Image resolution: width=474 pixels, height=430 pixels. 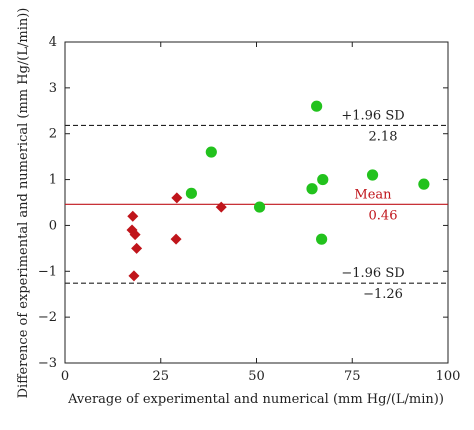 What do you see at coordinates (372, 273) in the screenshot?
I see `reference-line-label: −1.96 SD` at bounding box center [372, 273].